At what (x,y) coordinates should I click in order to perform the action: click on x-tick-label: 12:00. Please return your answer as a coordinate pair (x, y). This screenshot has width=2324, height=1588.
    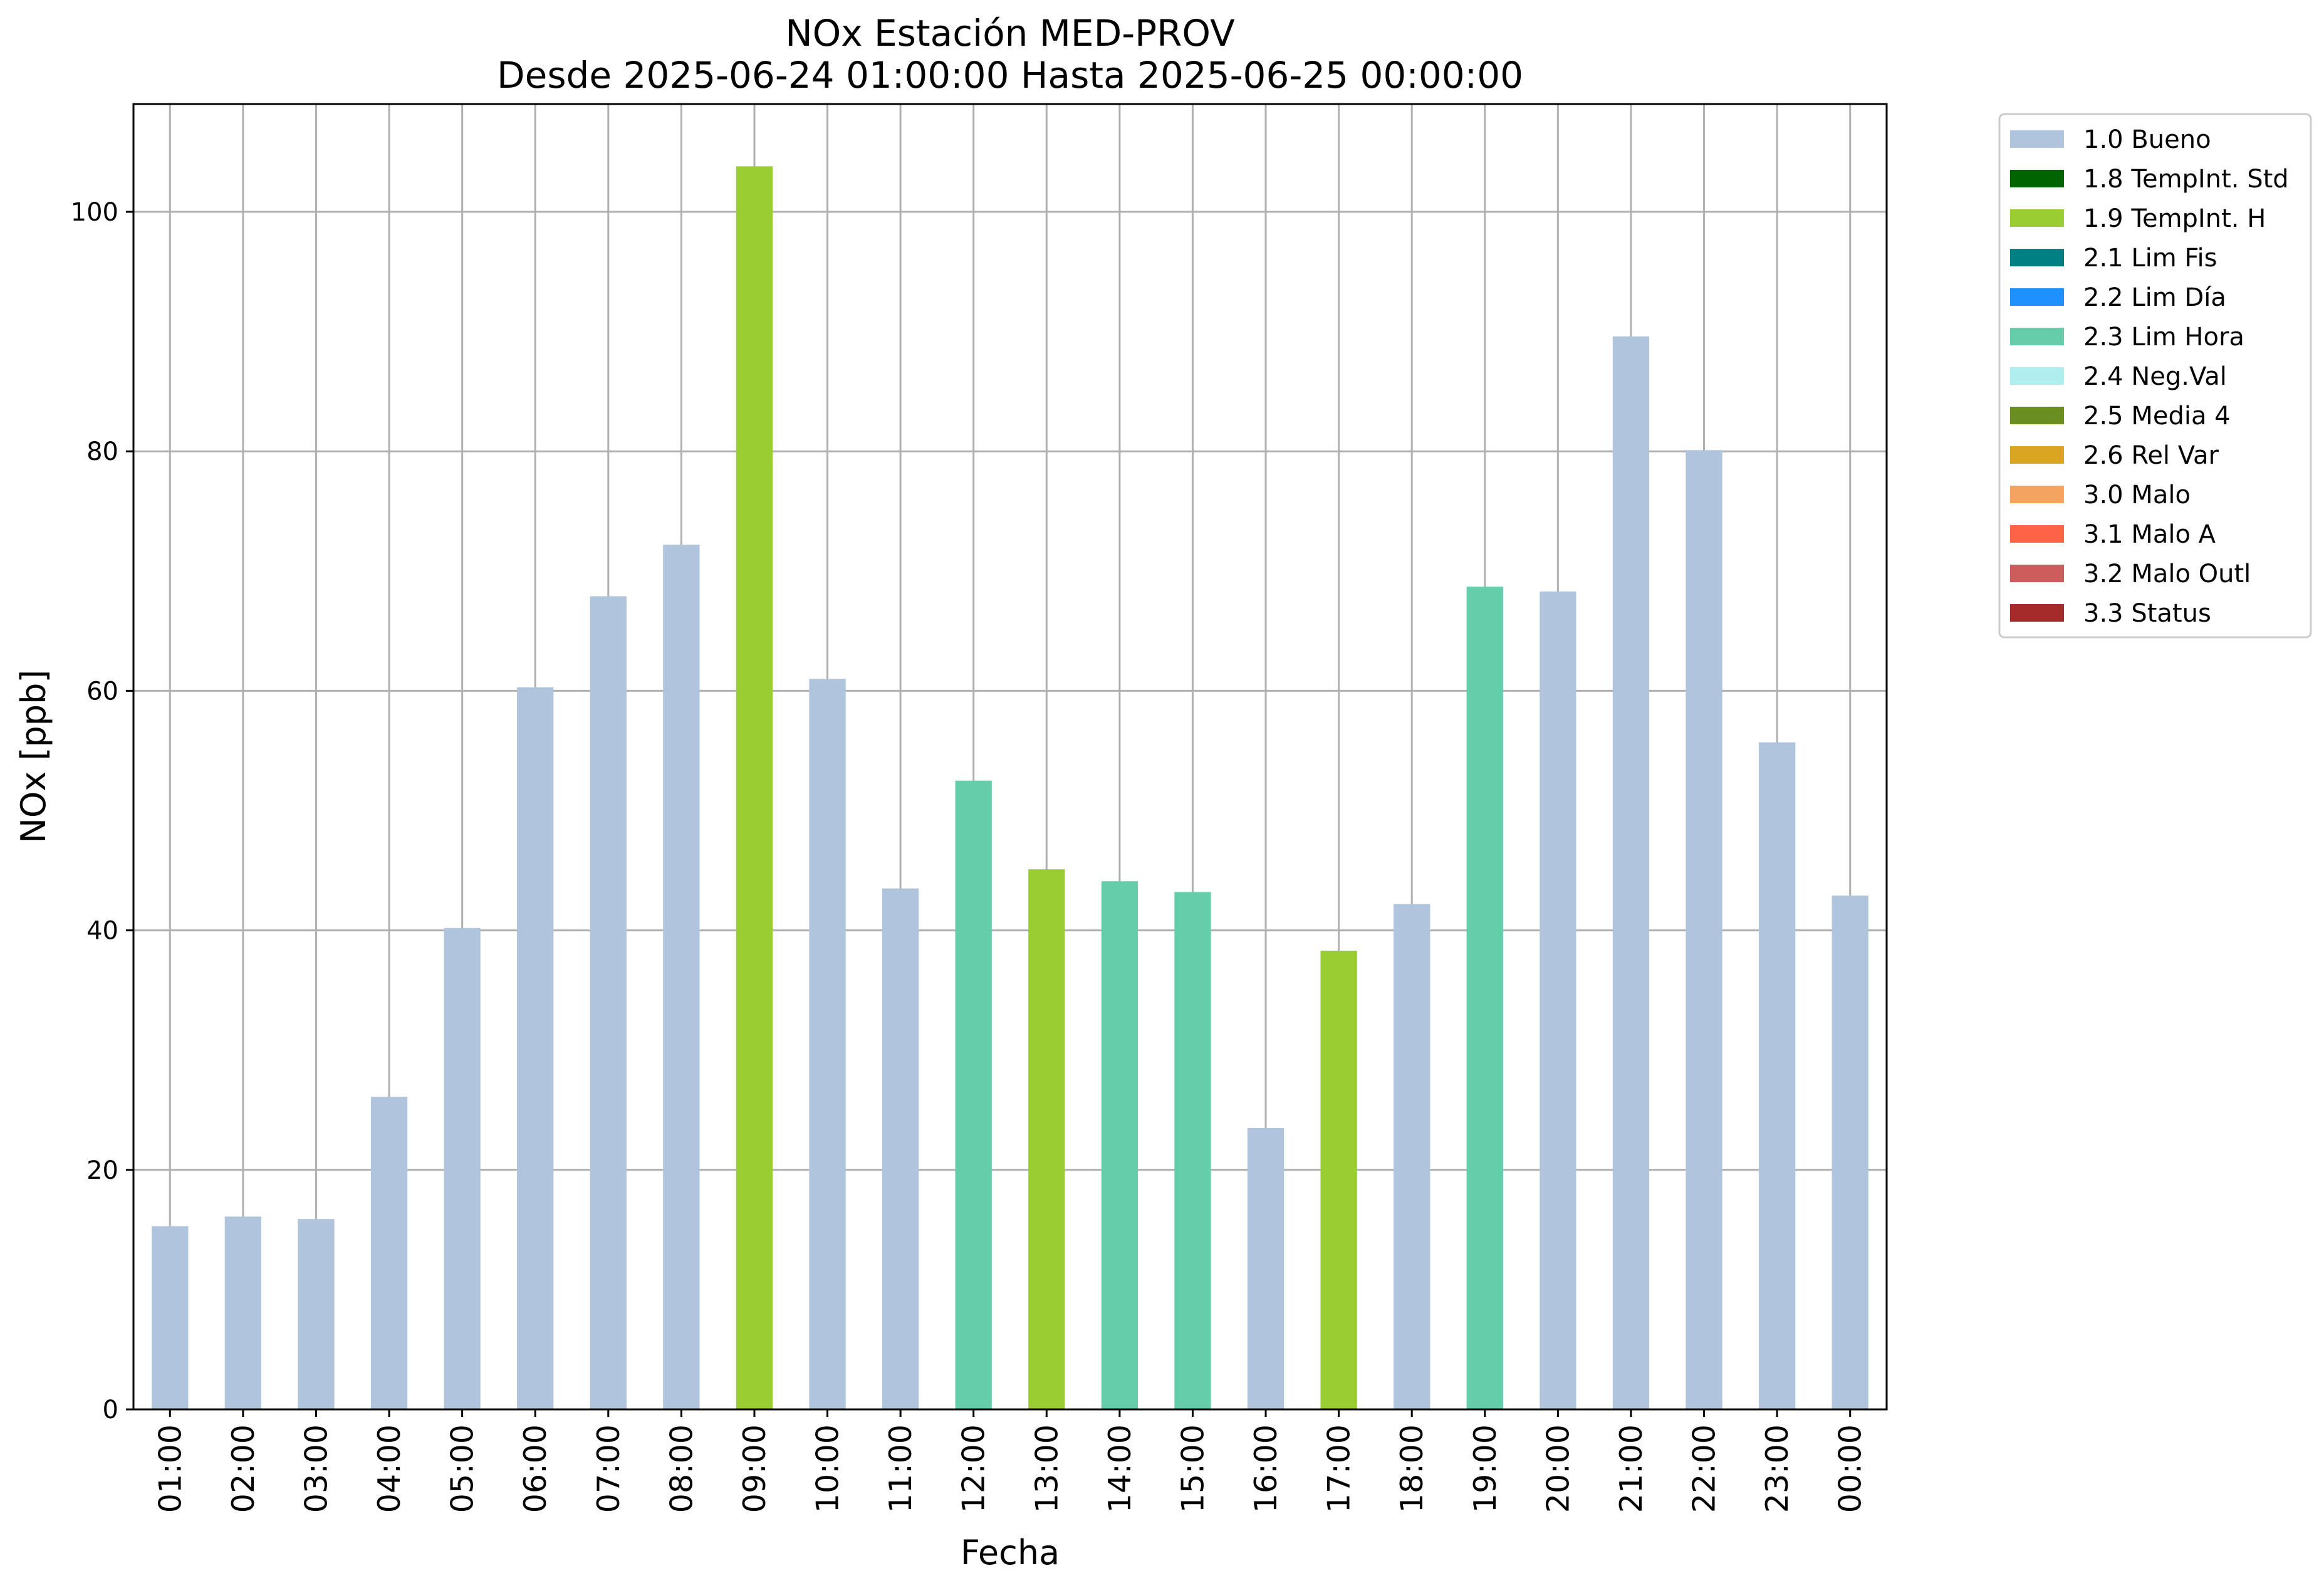
    Looking at the image, I should click on (974, 1469).